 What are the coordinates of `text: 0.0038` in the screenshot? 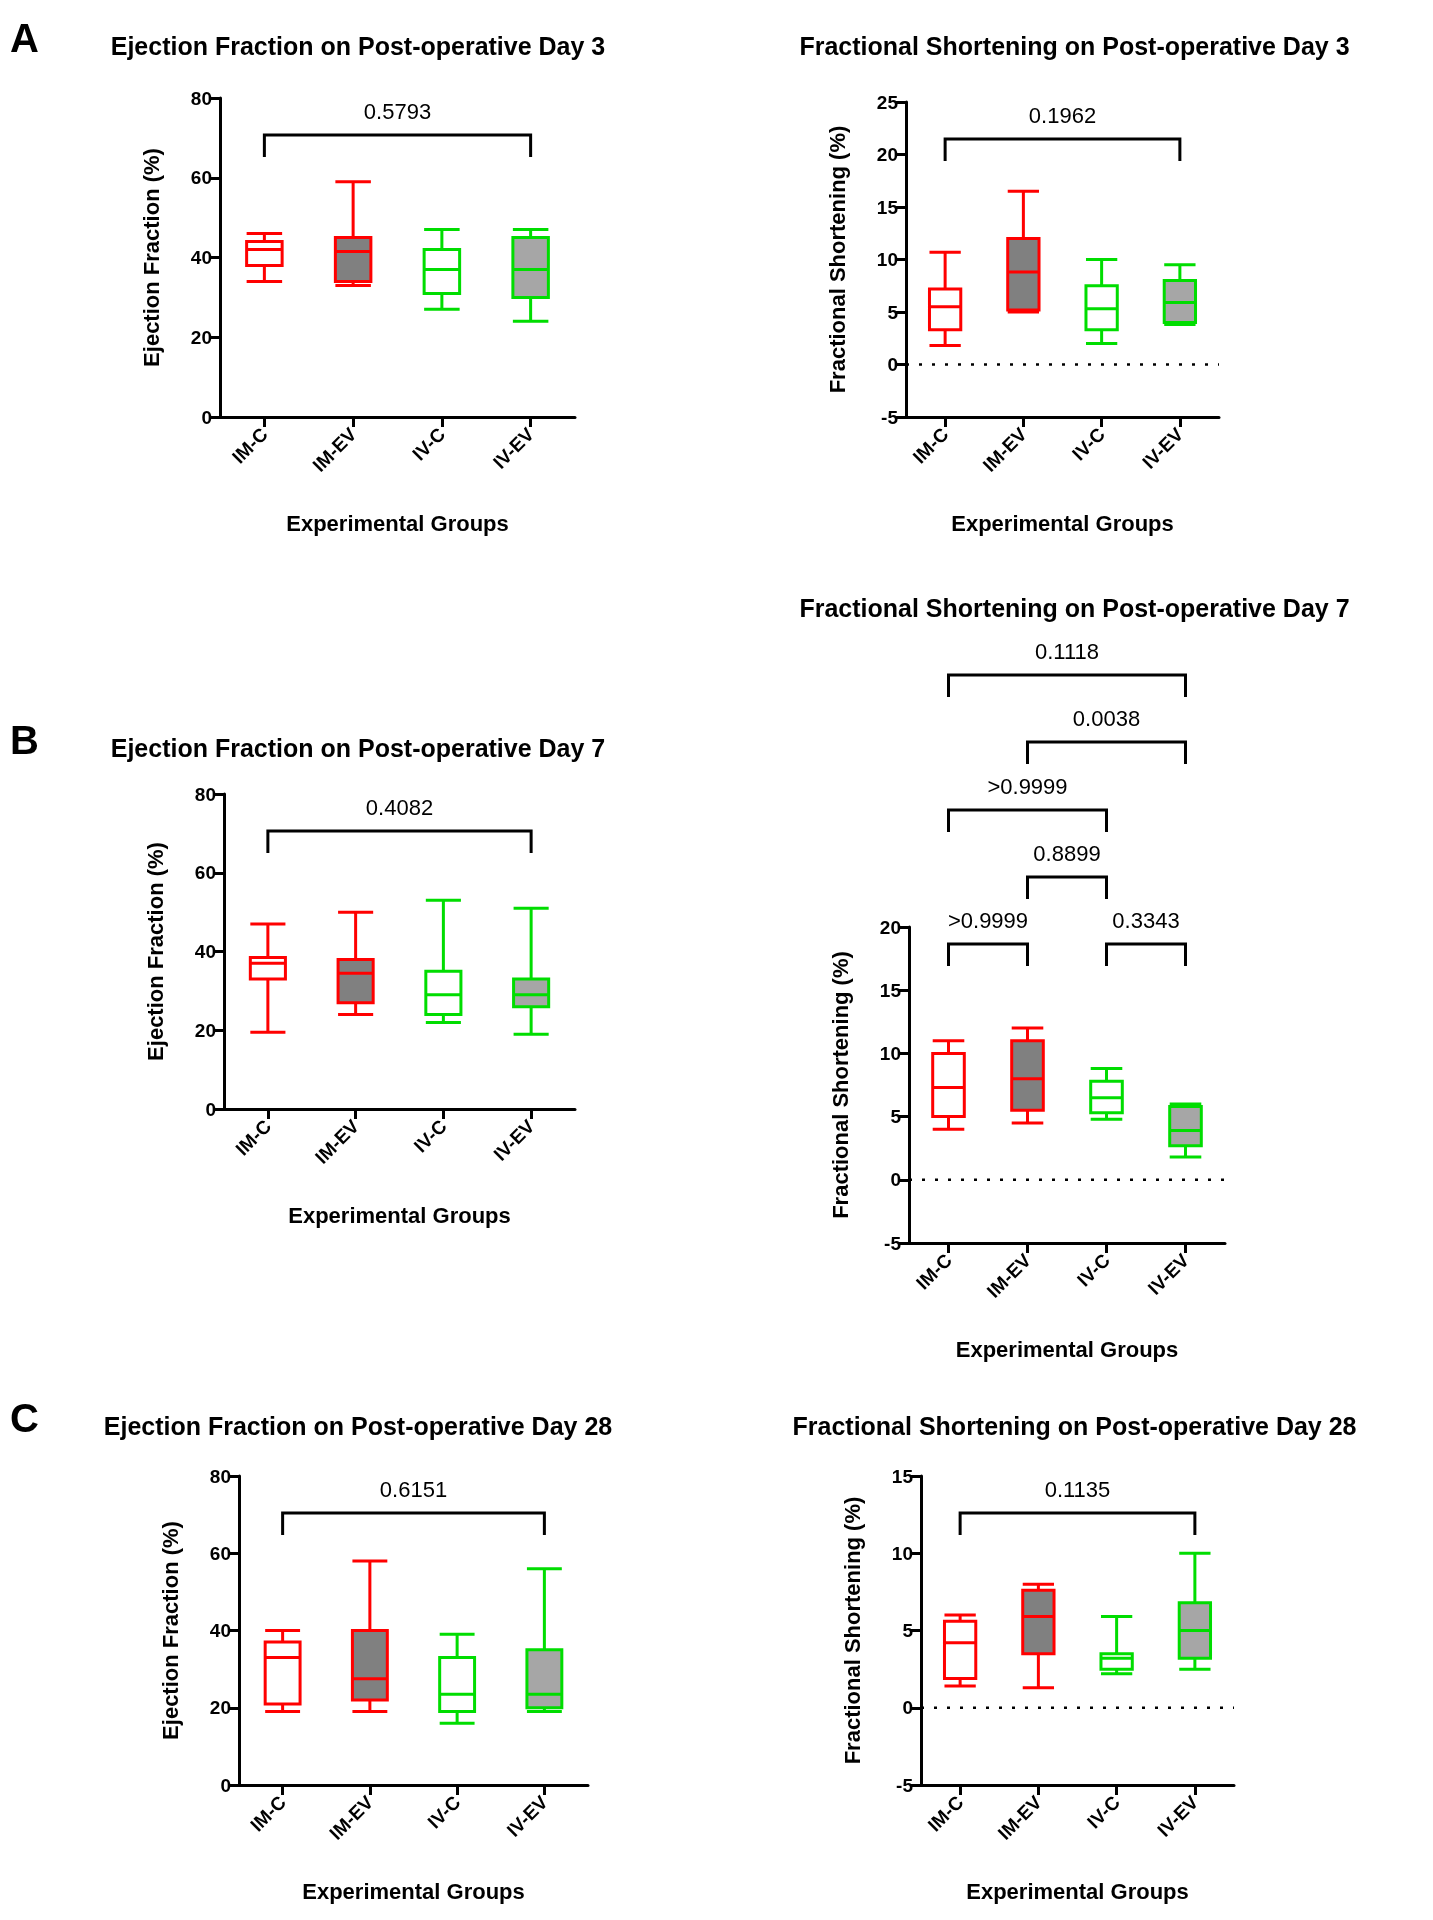 It's located at (1106, 718).